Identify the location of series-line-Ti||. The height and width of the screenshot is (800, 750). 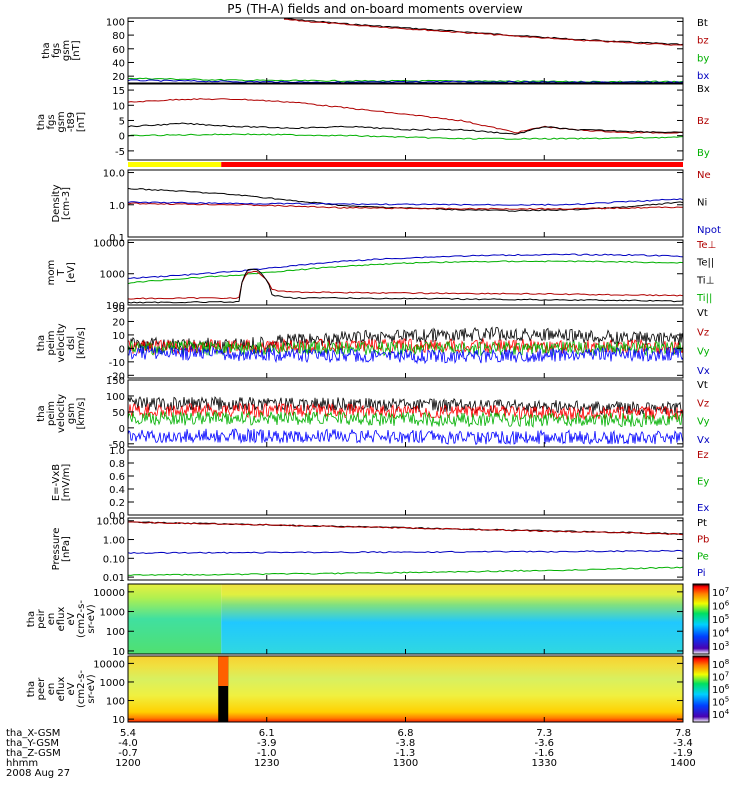
(405, 272).